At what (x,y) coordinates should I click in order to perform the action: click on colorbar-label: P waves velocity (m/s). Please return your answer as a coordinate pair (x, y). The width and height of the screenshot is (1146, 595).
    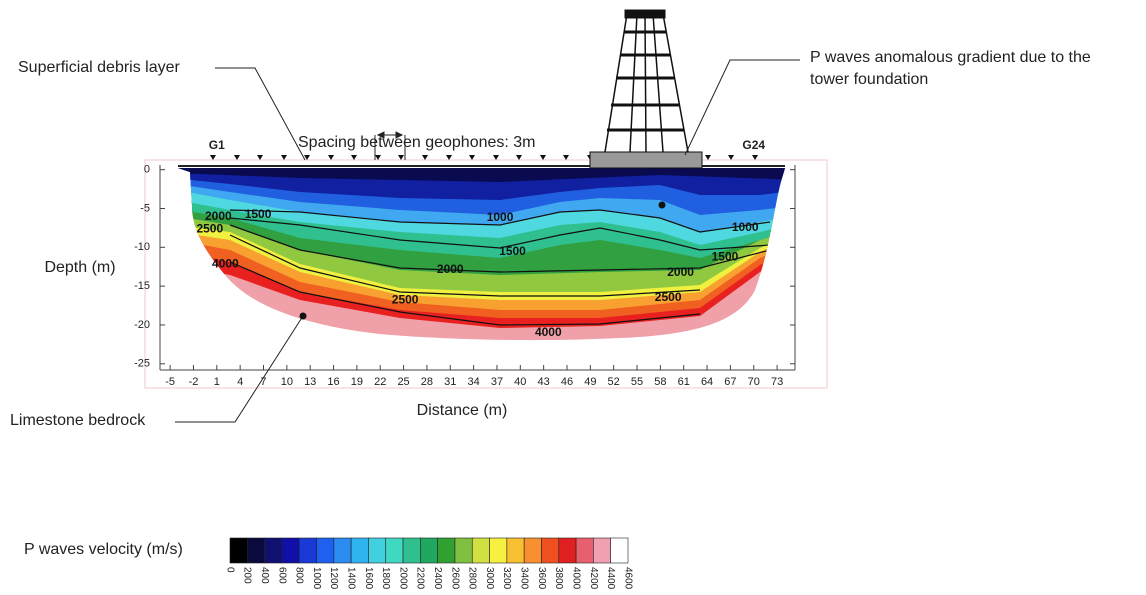
    Looking at the image, I should click on (103, 549).